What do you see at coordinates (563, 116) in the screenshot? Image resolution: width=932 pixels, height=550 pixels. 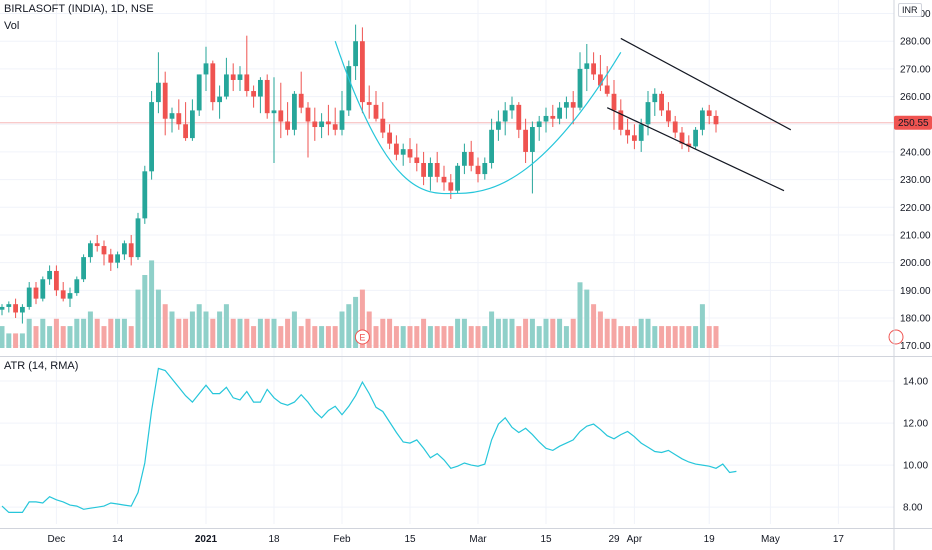 I see `drawn-patterns` at bounding box center [563, 116].